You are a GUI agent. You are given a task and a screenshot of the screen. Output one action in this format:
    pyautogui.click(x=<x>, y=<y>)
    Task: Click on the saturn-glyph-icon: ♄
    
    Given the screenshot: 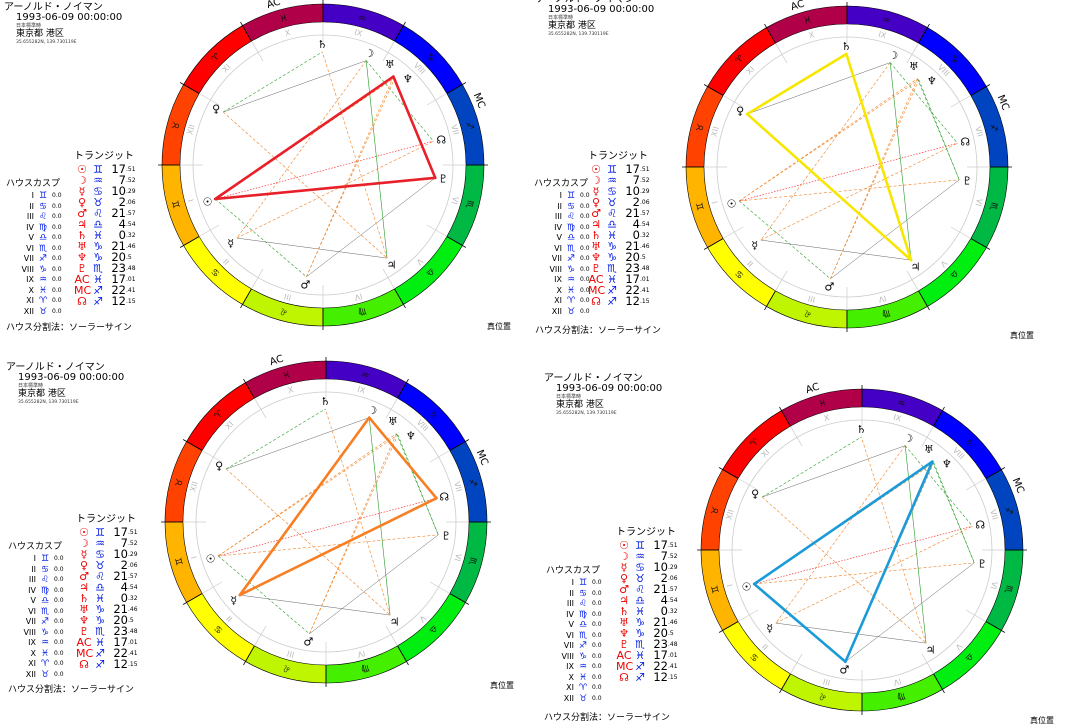 What is the action you would take?
    pyautogui.click(x=82, y=235)
    